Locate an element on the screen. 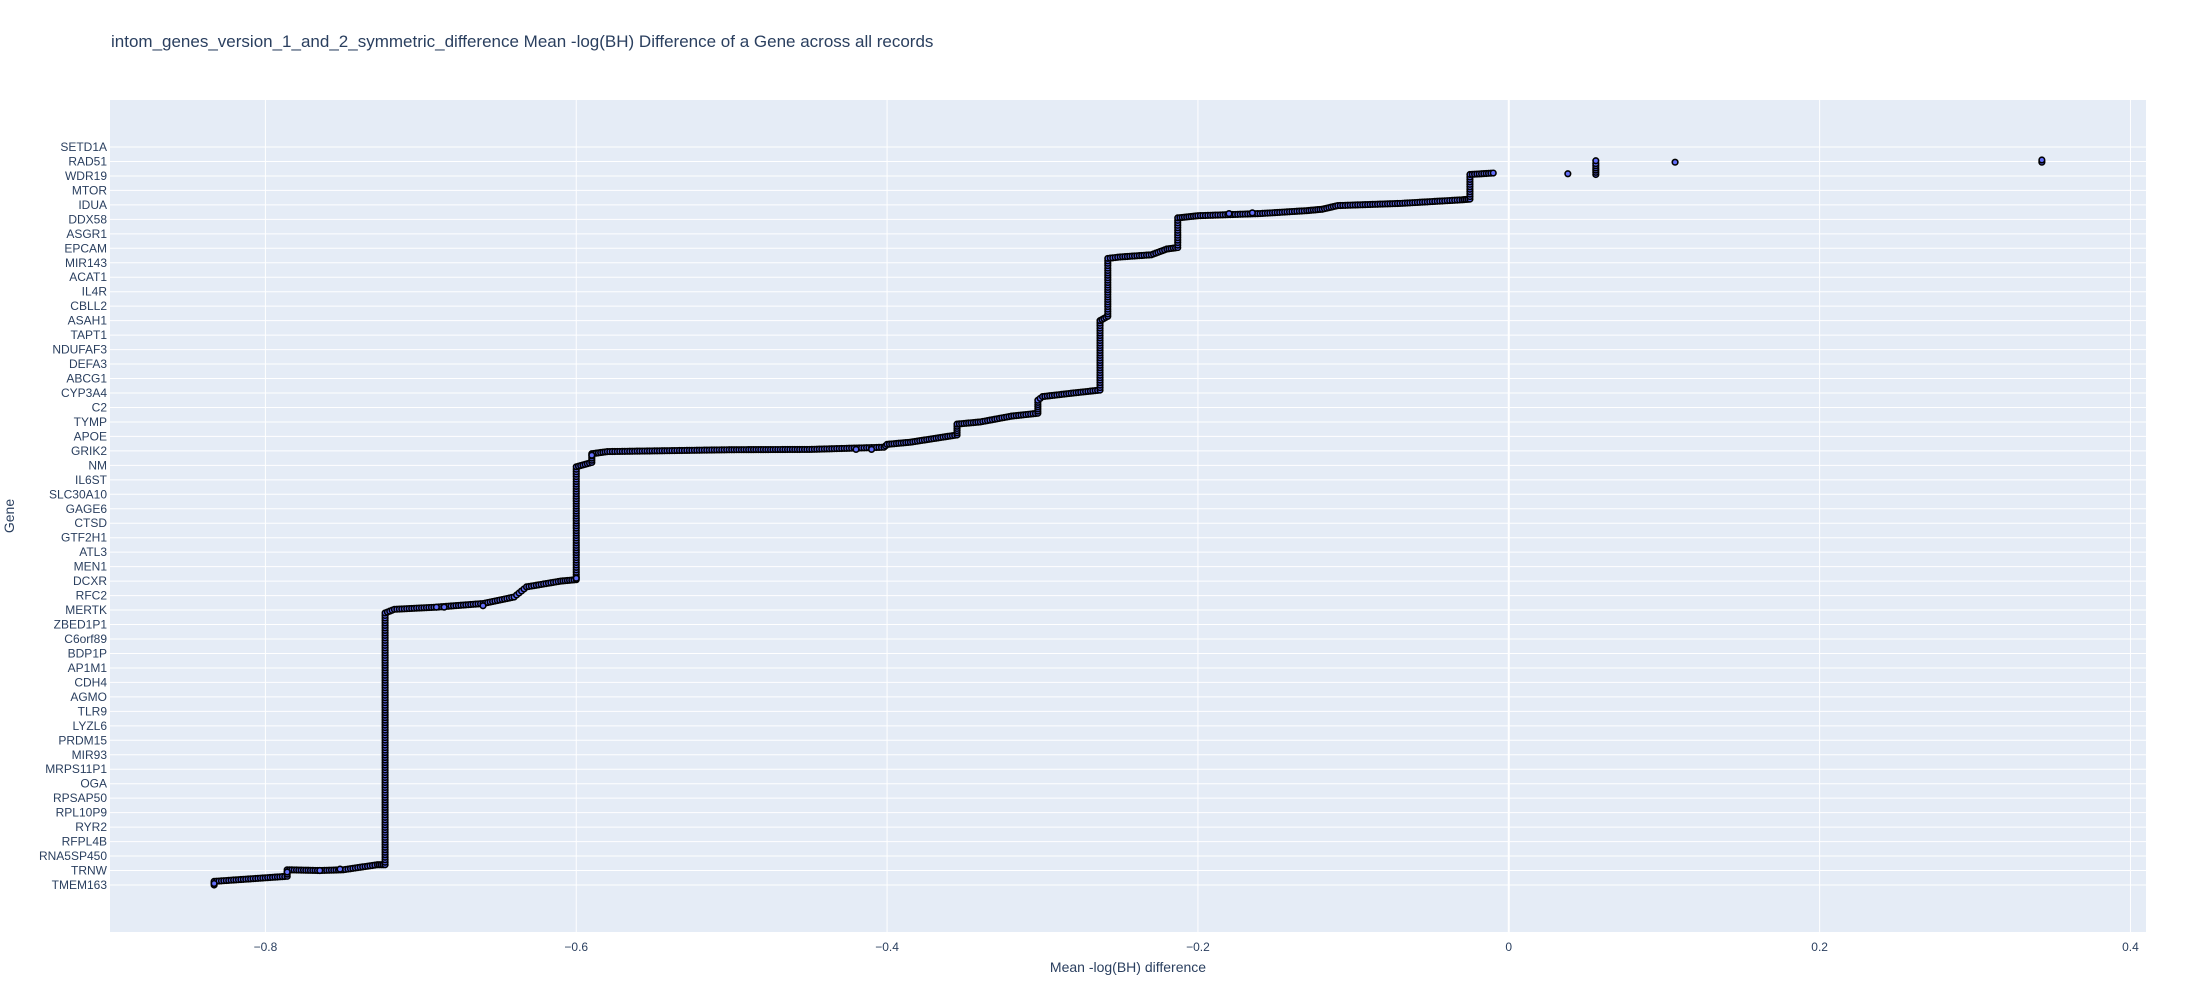  x-tick-label: 0.2 is located at coordinates (1819, 947).